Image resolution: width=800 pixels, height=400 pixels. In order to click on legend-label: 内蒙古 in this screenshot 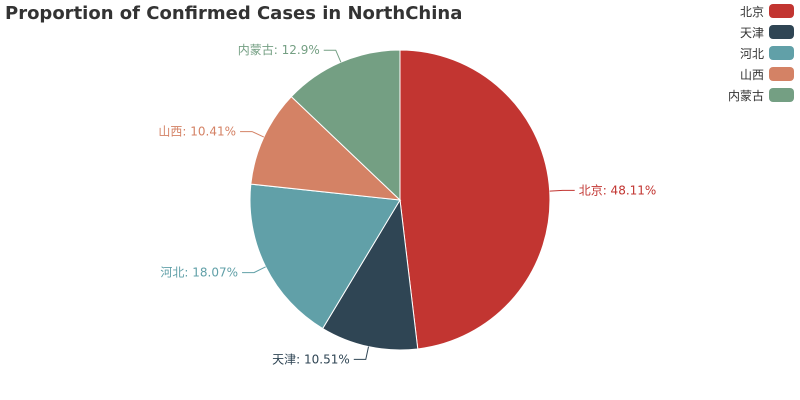, I will do `click(745, 95)`.